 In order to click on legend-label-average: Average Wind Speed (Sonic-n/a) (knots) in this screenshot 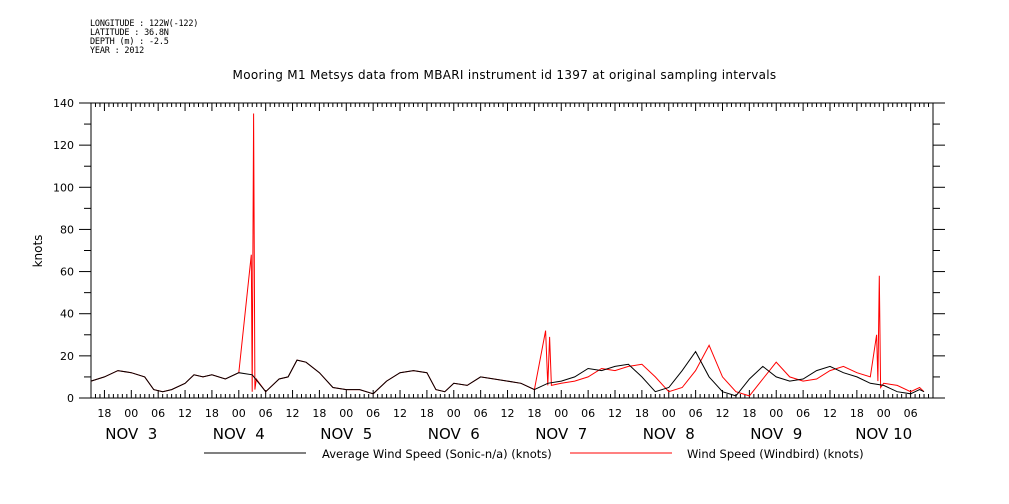, I will do `click(437, 454)`.